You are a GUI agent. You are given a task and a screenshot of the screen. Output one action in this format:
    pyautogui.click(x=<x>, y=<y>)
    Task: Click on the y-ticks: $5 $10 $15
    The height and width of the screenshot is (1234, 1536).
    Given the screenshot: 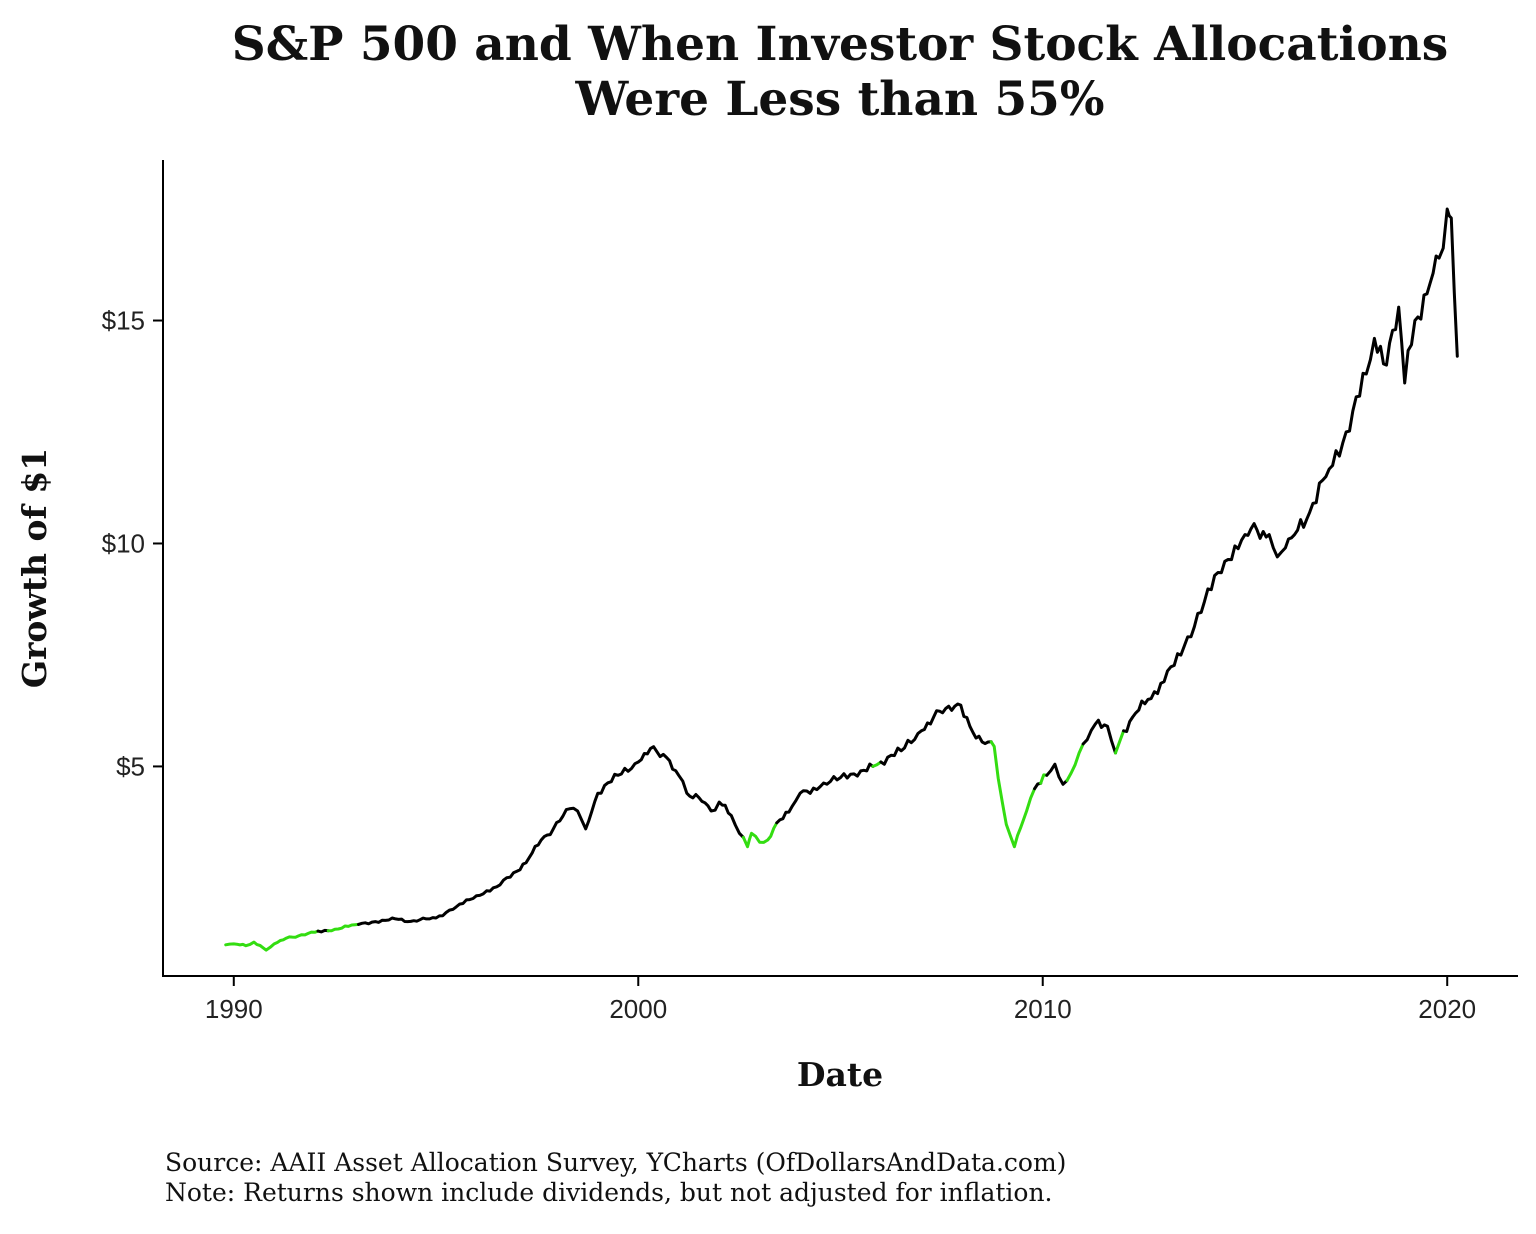 What is the action you would take?
    pyautogui.click(x=132, y=543)
    